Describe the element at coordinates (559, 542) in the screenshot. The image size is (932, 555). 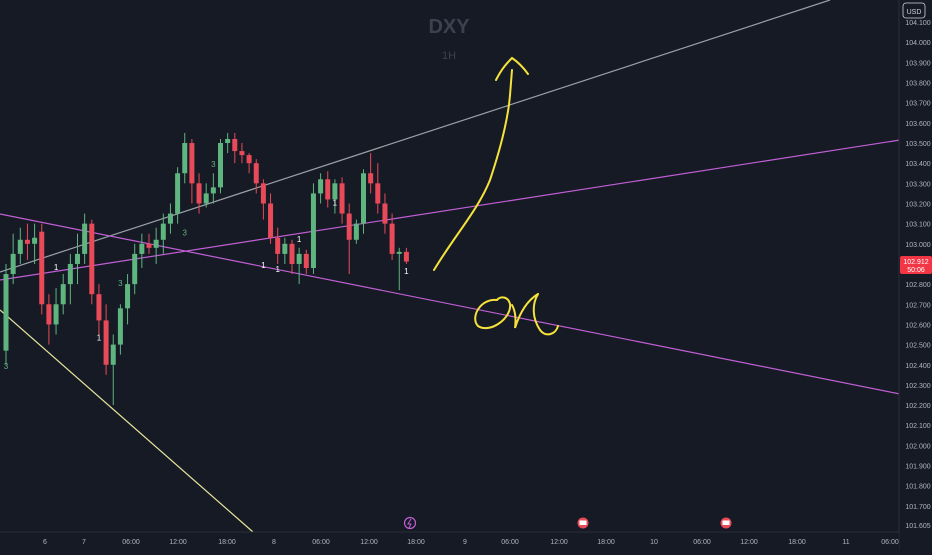
I see `time-tick-label: 12:00` at that location.